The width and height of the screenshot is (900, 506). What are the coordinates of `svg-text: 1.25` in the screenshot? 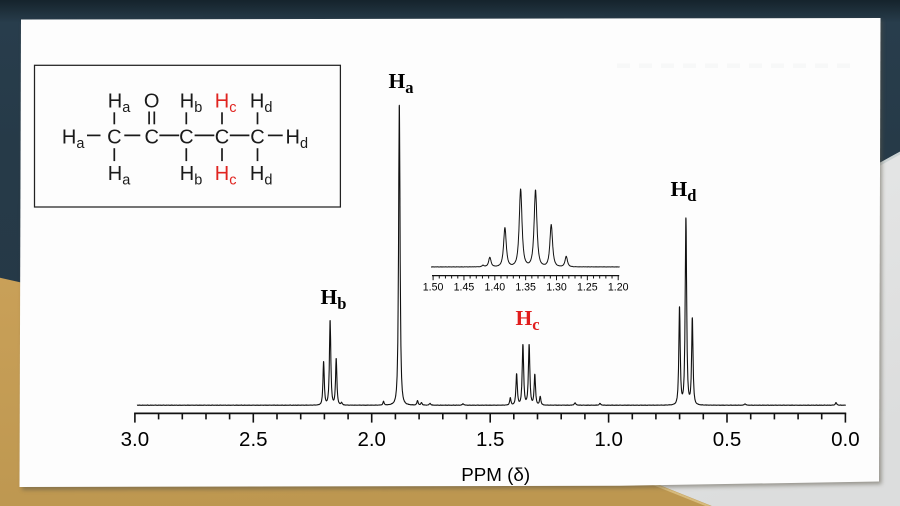 It's located at (587, 288).